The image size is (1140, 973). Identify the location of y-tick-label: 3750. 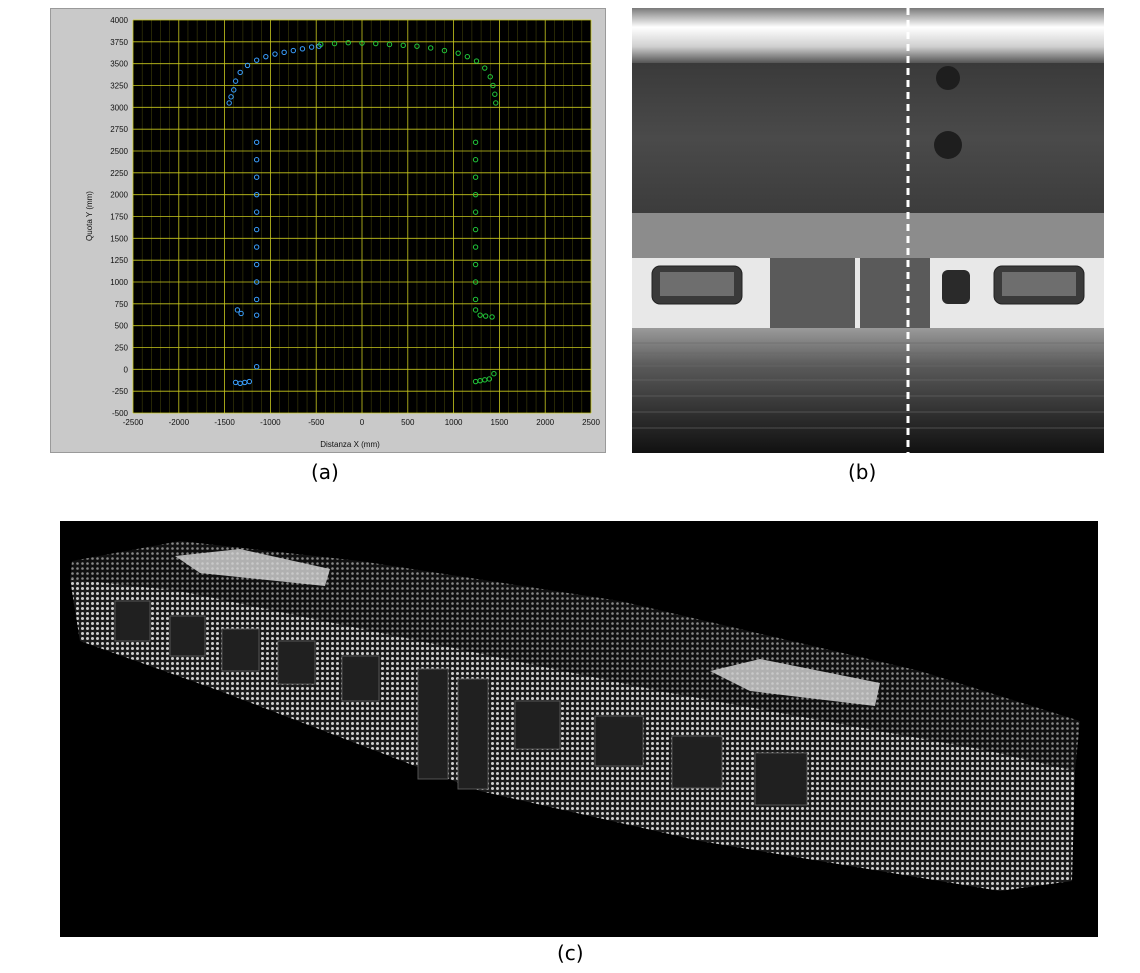
(119, 42).